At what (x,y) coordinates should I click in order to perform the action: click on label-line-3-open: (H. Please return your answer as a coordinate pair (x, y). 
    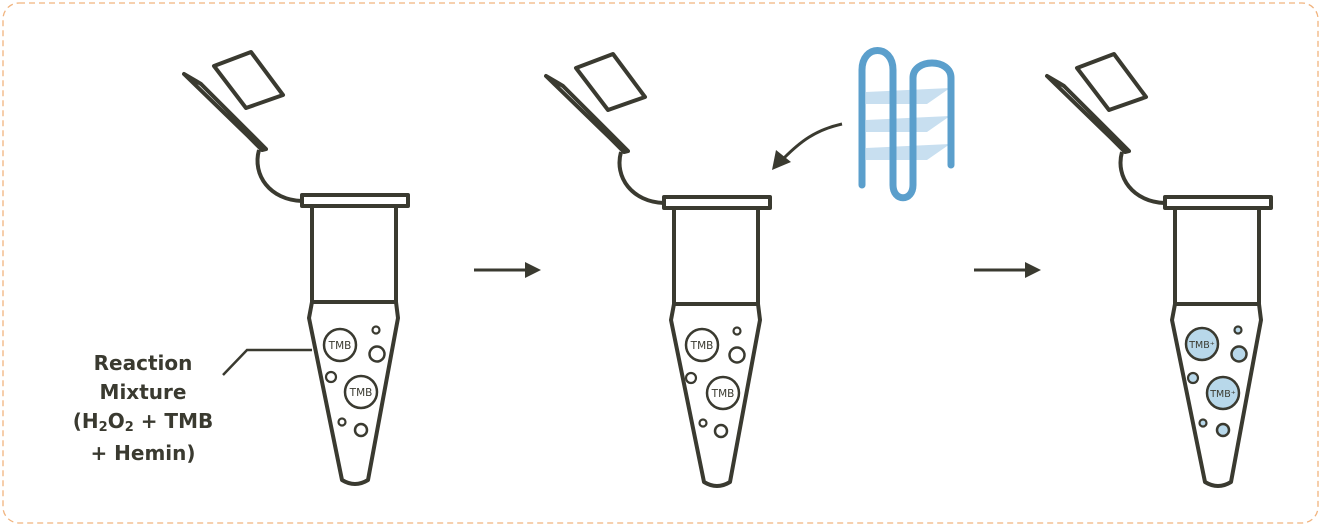
    Looking at the image, I should click on (85, 421).